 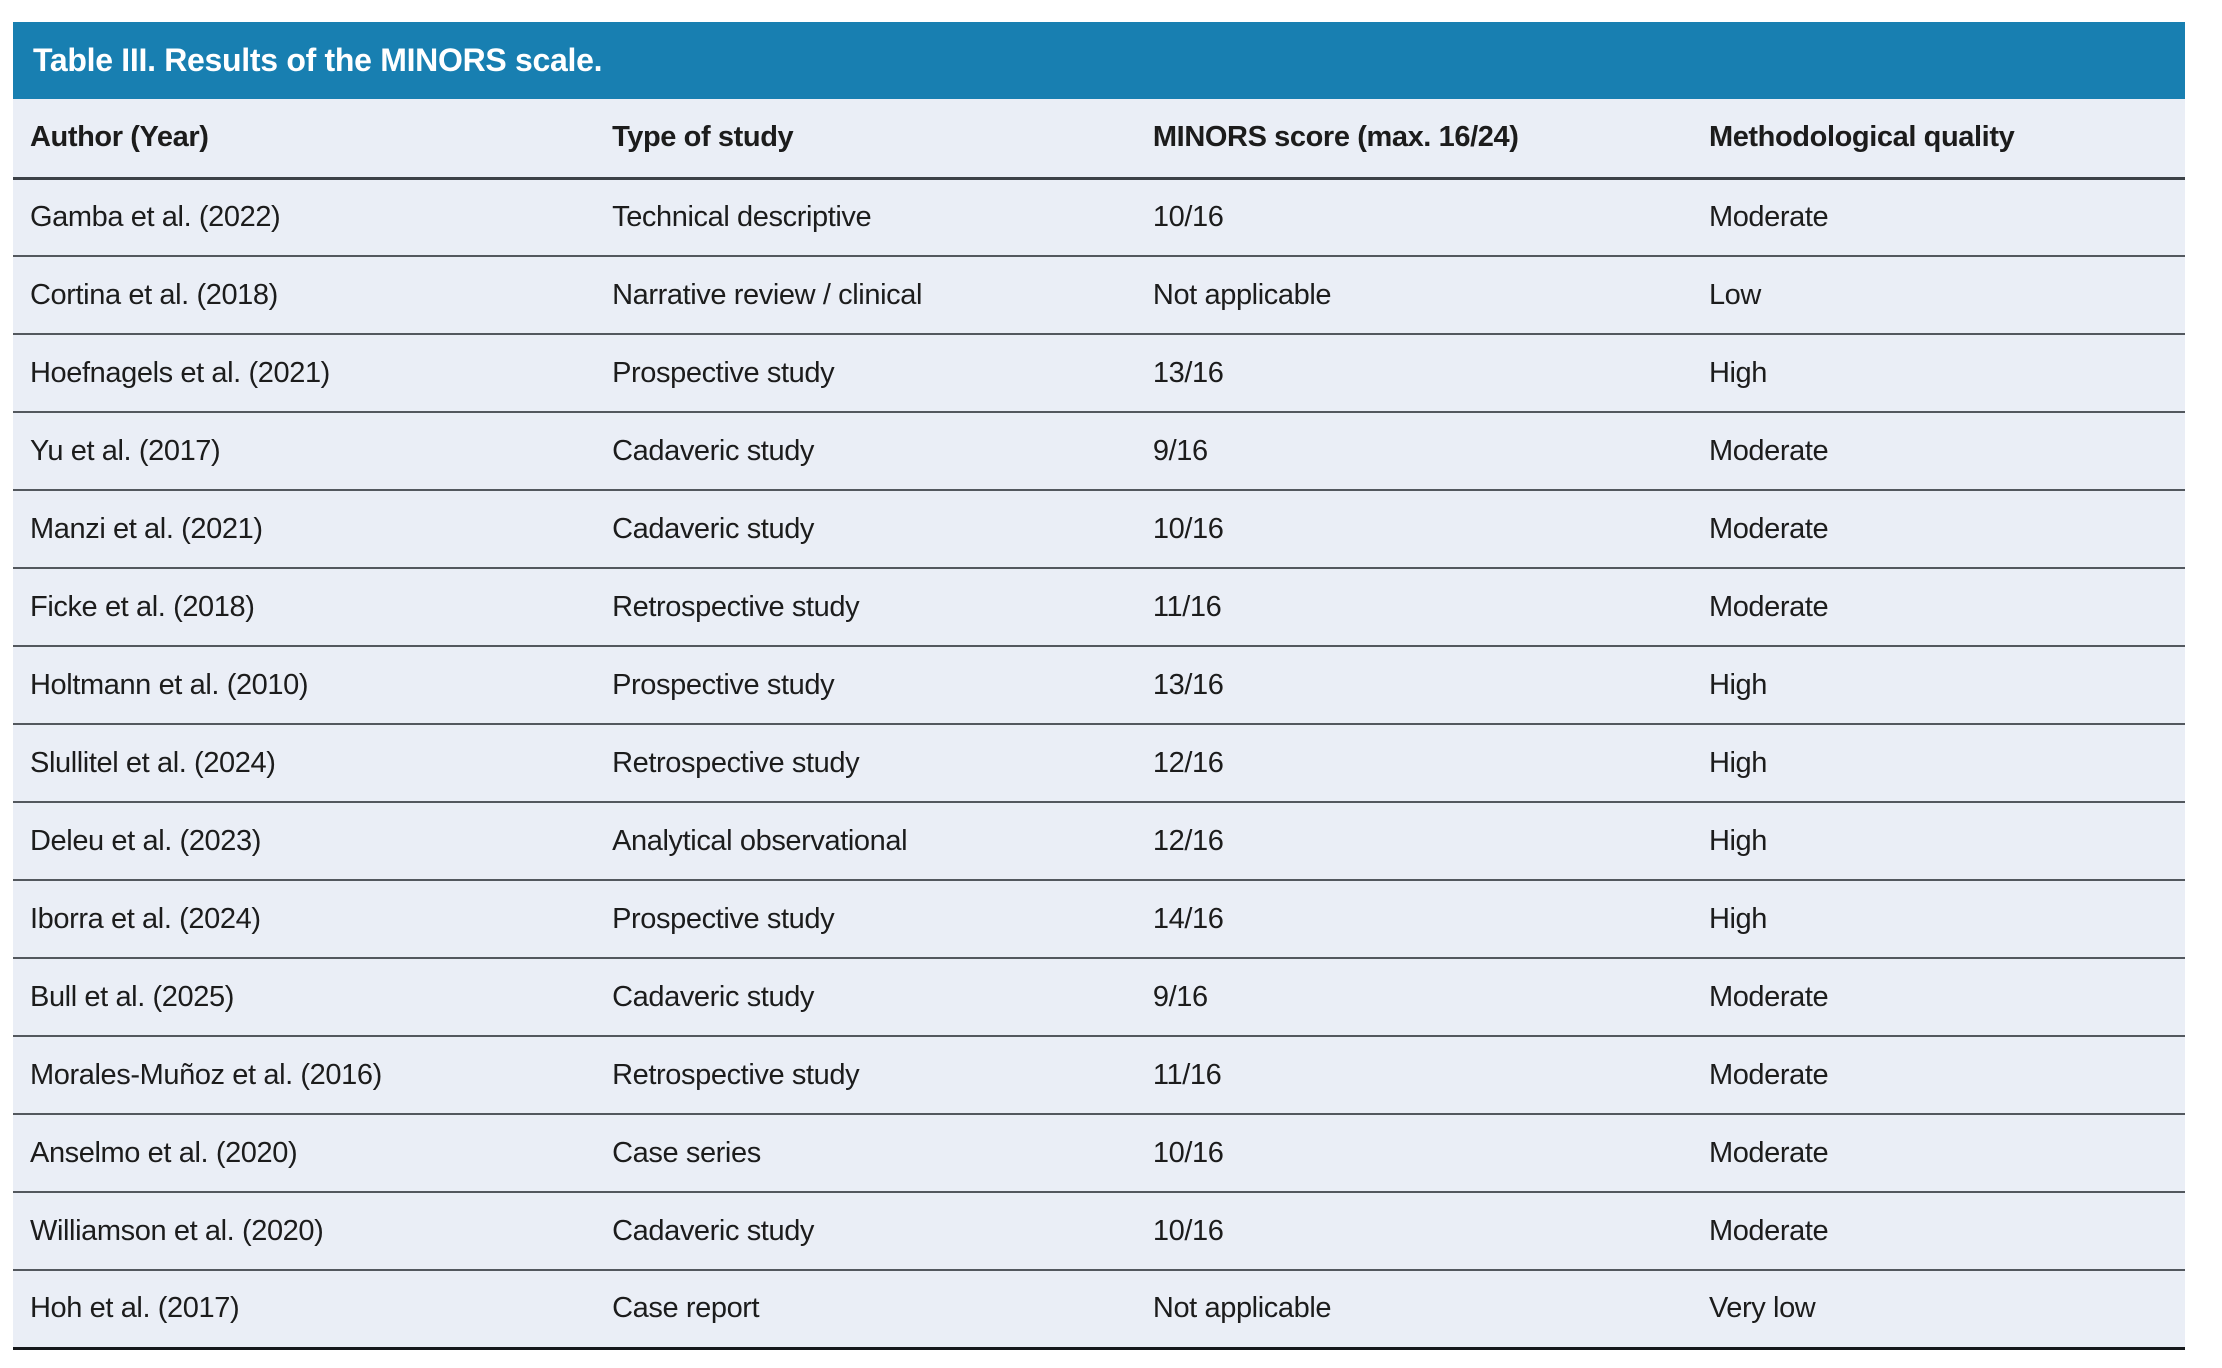 What do you see at coordinates (304, 685) in the screenshot?
I see `table-cell: Holtmann et al. (2010)` at bounding box center [304, 685].